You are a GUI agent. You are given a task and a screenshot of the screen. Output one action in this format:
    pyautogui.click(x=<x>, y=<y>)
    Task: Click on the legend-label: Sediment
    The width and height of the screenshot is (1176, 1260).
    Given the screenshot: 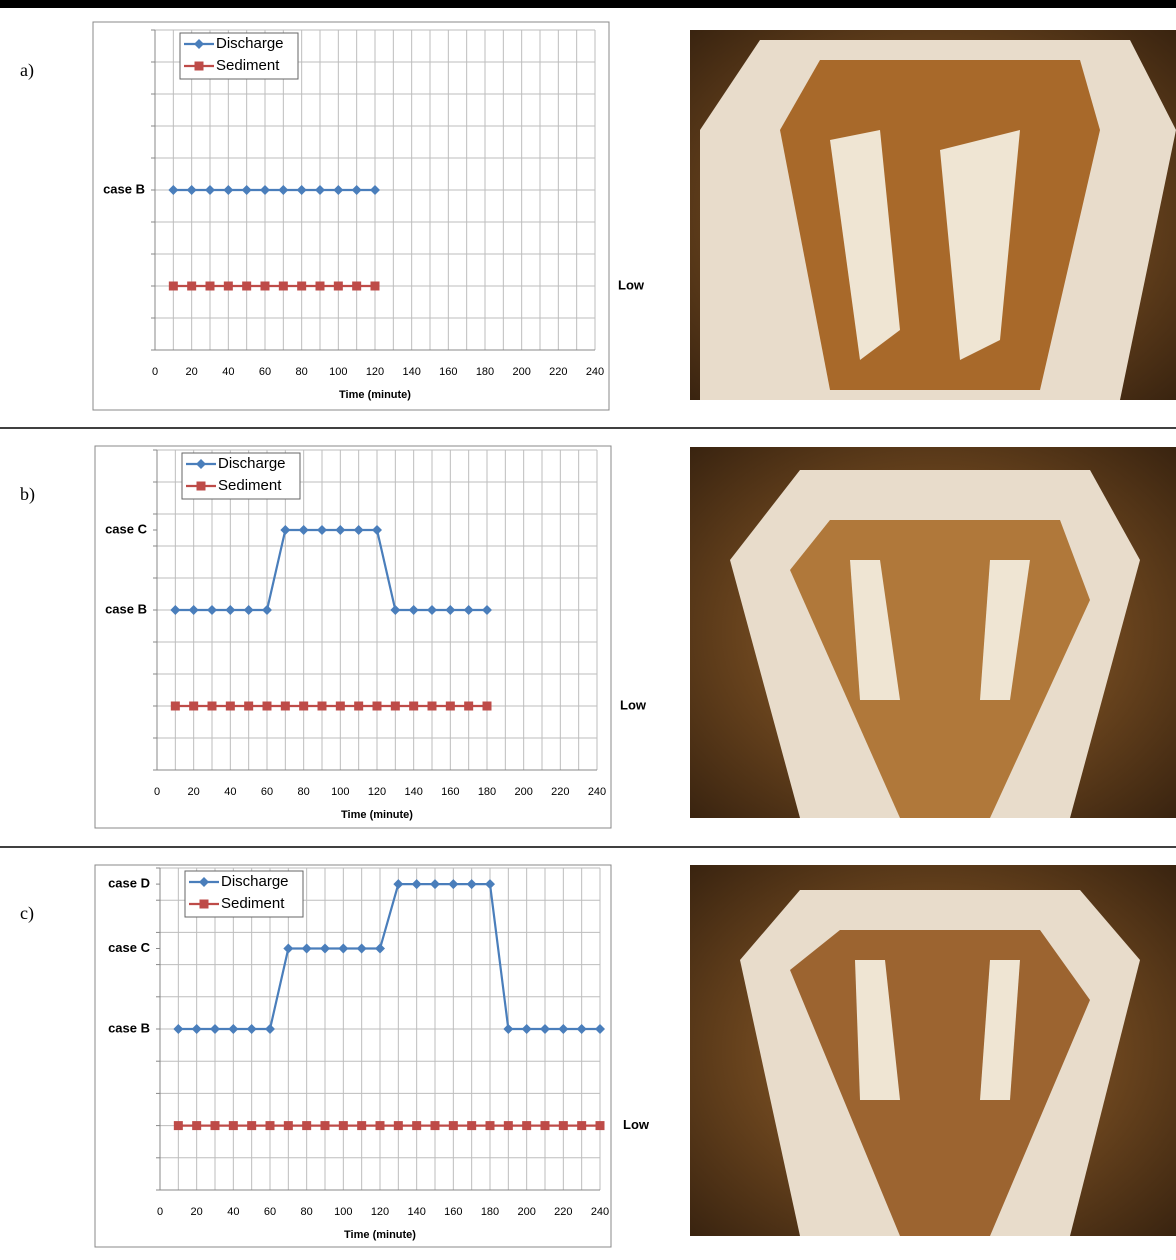 What is the action you would take?
    pyautogui.click(x=248, y=65)
    